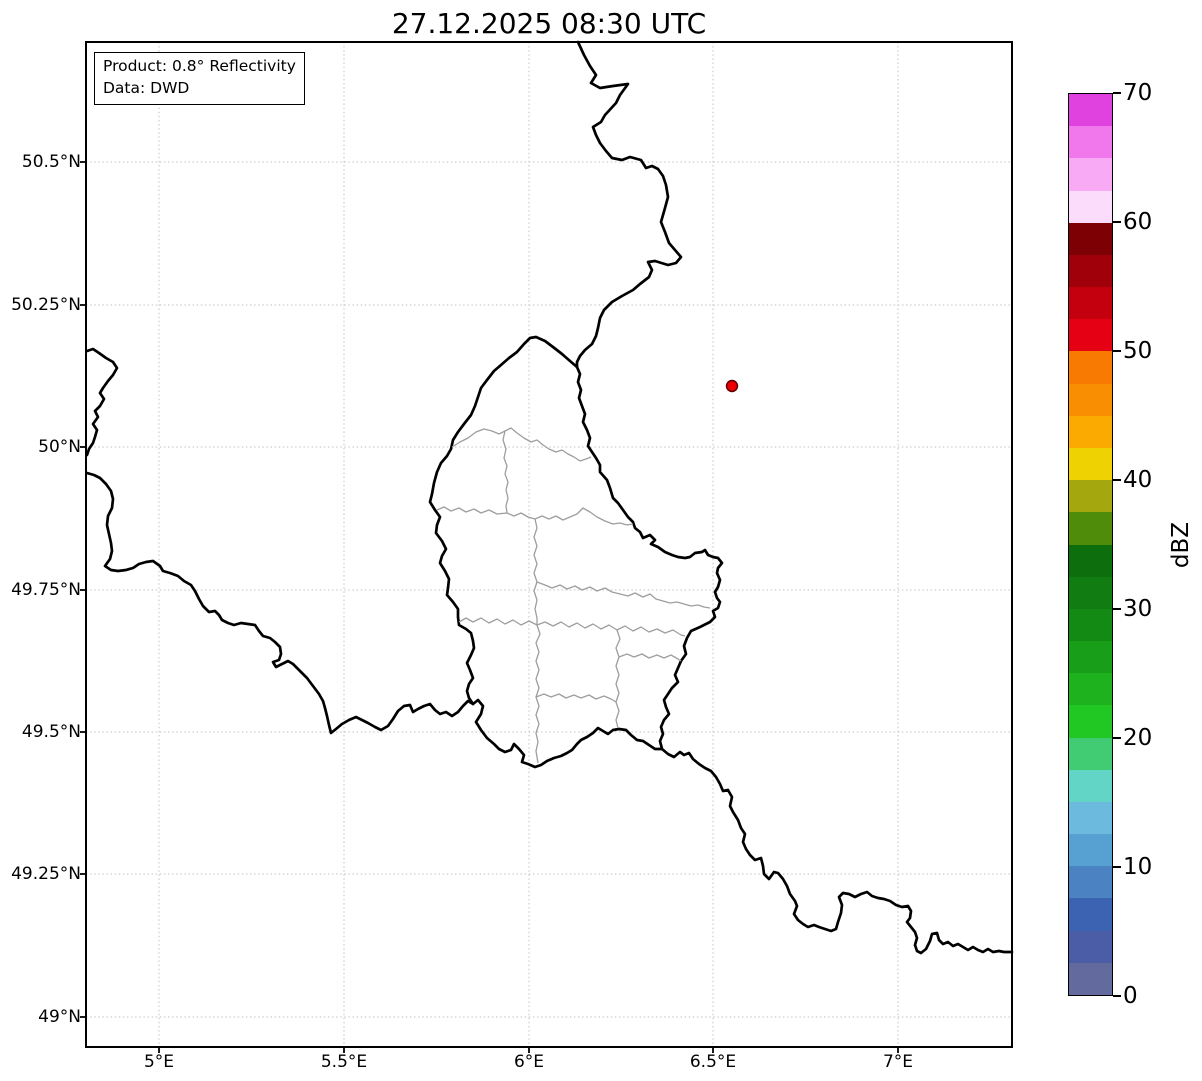  What do you see at coordinates (1090, 206) in the screenshot?
I see `colorbar-segment-60dbz` at bounding box center [1090, 206].